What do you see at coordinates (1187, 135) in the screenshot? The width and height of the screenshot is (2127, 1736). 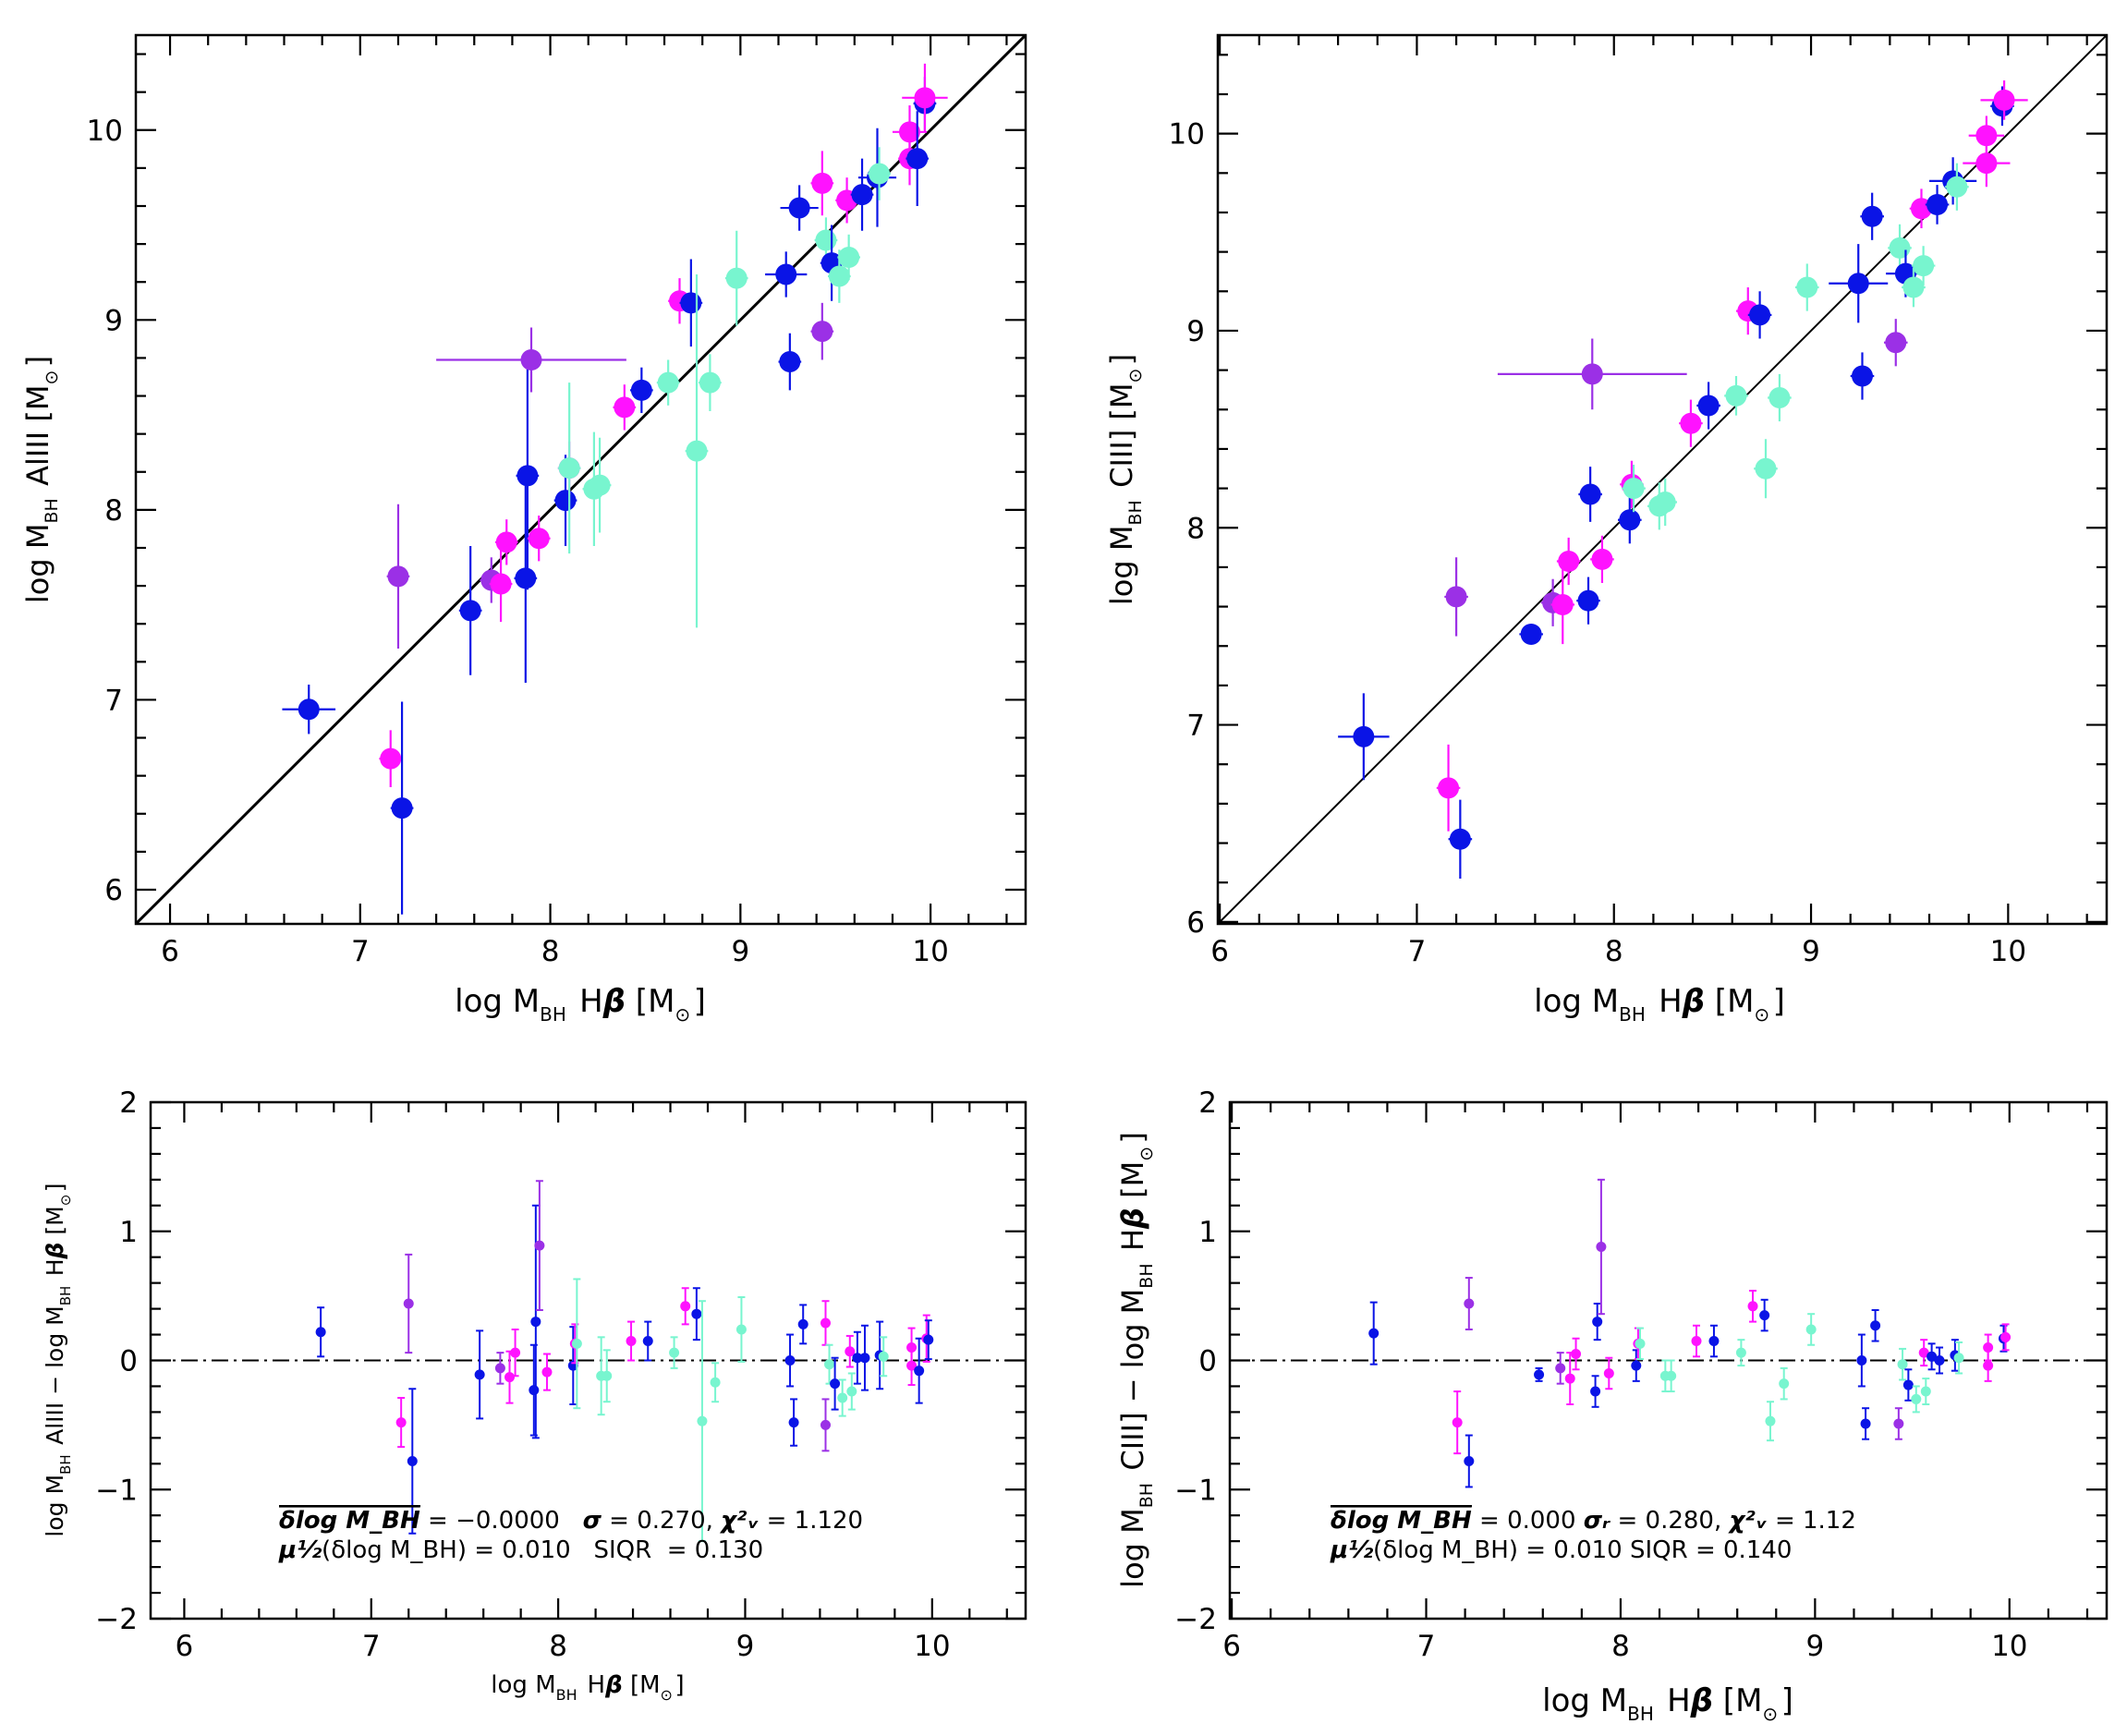 I see `y-tick-label: 10` at bounding box center [1187, 135].